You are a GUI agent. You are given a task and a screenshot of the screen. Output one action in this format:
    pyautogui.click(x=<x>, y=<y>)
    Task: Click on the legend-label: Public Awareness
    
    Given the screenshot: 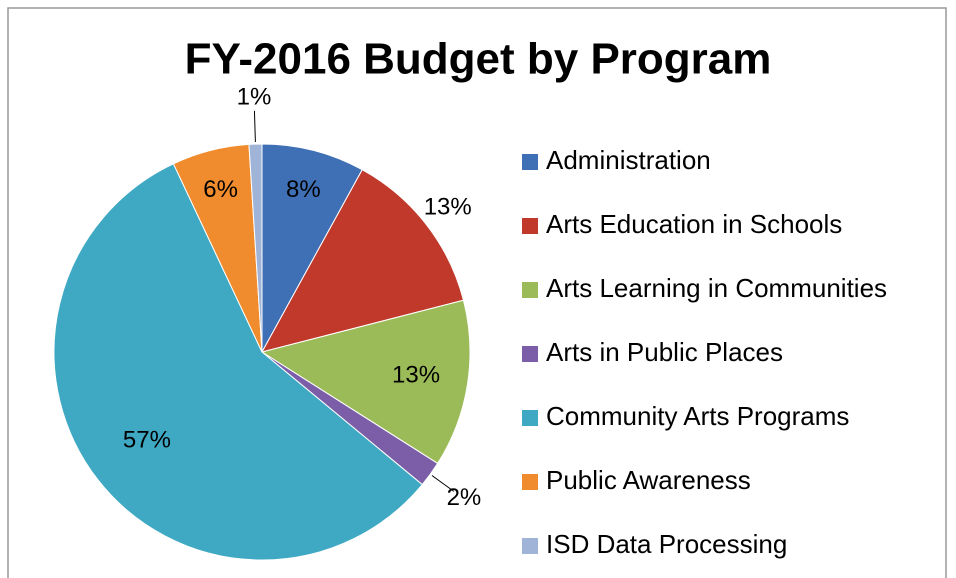 What is the action you would take?
    pyautogui.click(x=648, y=480)
    